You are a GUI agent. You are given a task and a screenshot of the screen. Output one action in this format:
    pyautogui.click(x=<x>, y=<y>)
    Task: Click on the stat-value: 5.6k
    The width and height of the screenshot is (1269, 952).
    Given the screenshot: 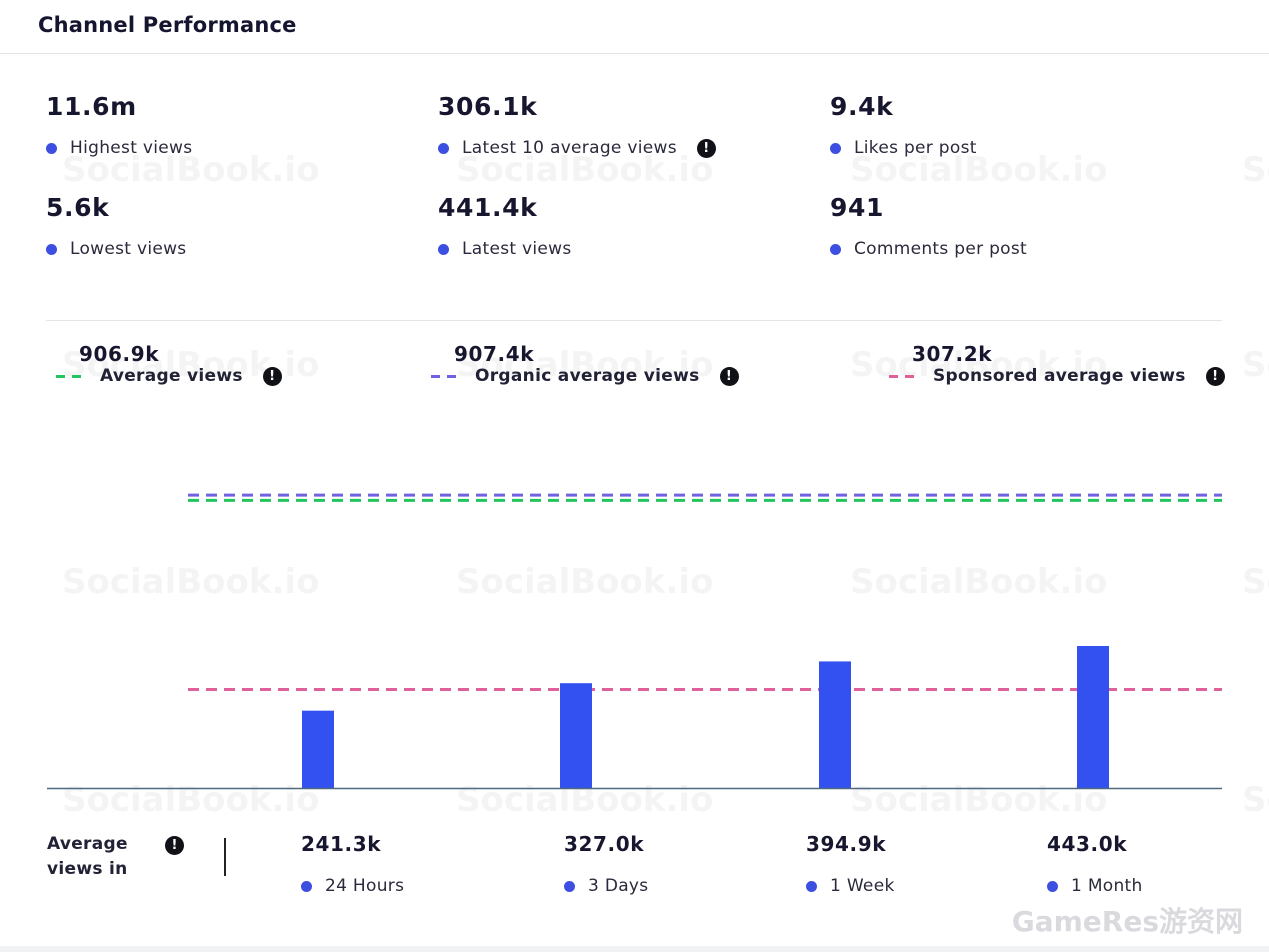 What is the action you would take?
    pyautogui.click(x=78, y=207)
    